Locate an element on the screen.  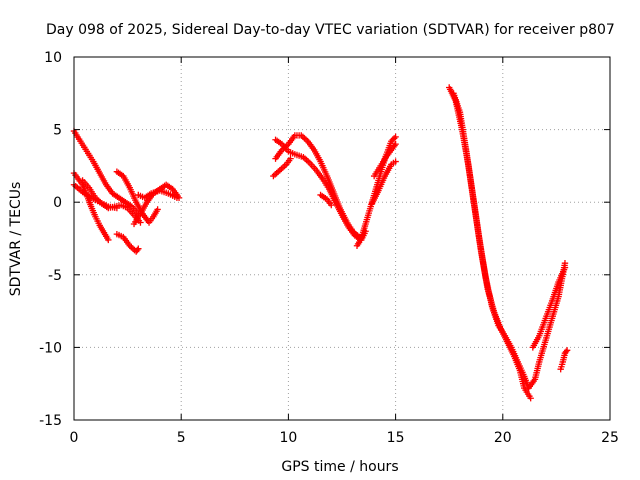
y-tick-label: 10 is located at coordinates (53, 58).